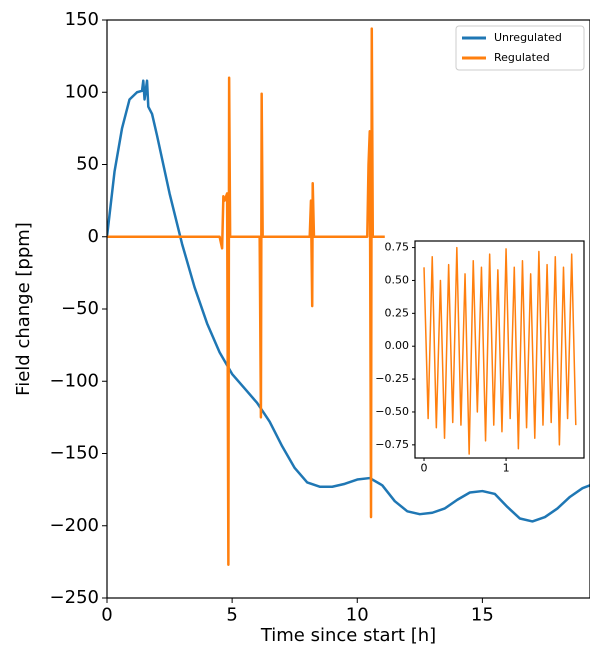 This screenshot has width=590, height=646. Describe the element at coordinates (74, 380) in the screenshot. I see `y-tick-label: −100` at that location.